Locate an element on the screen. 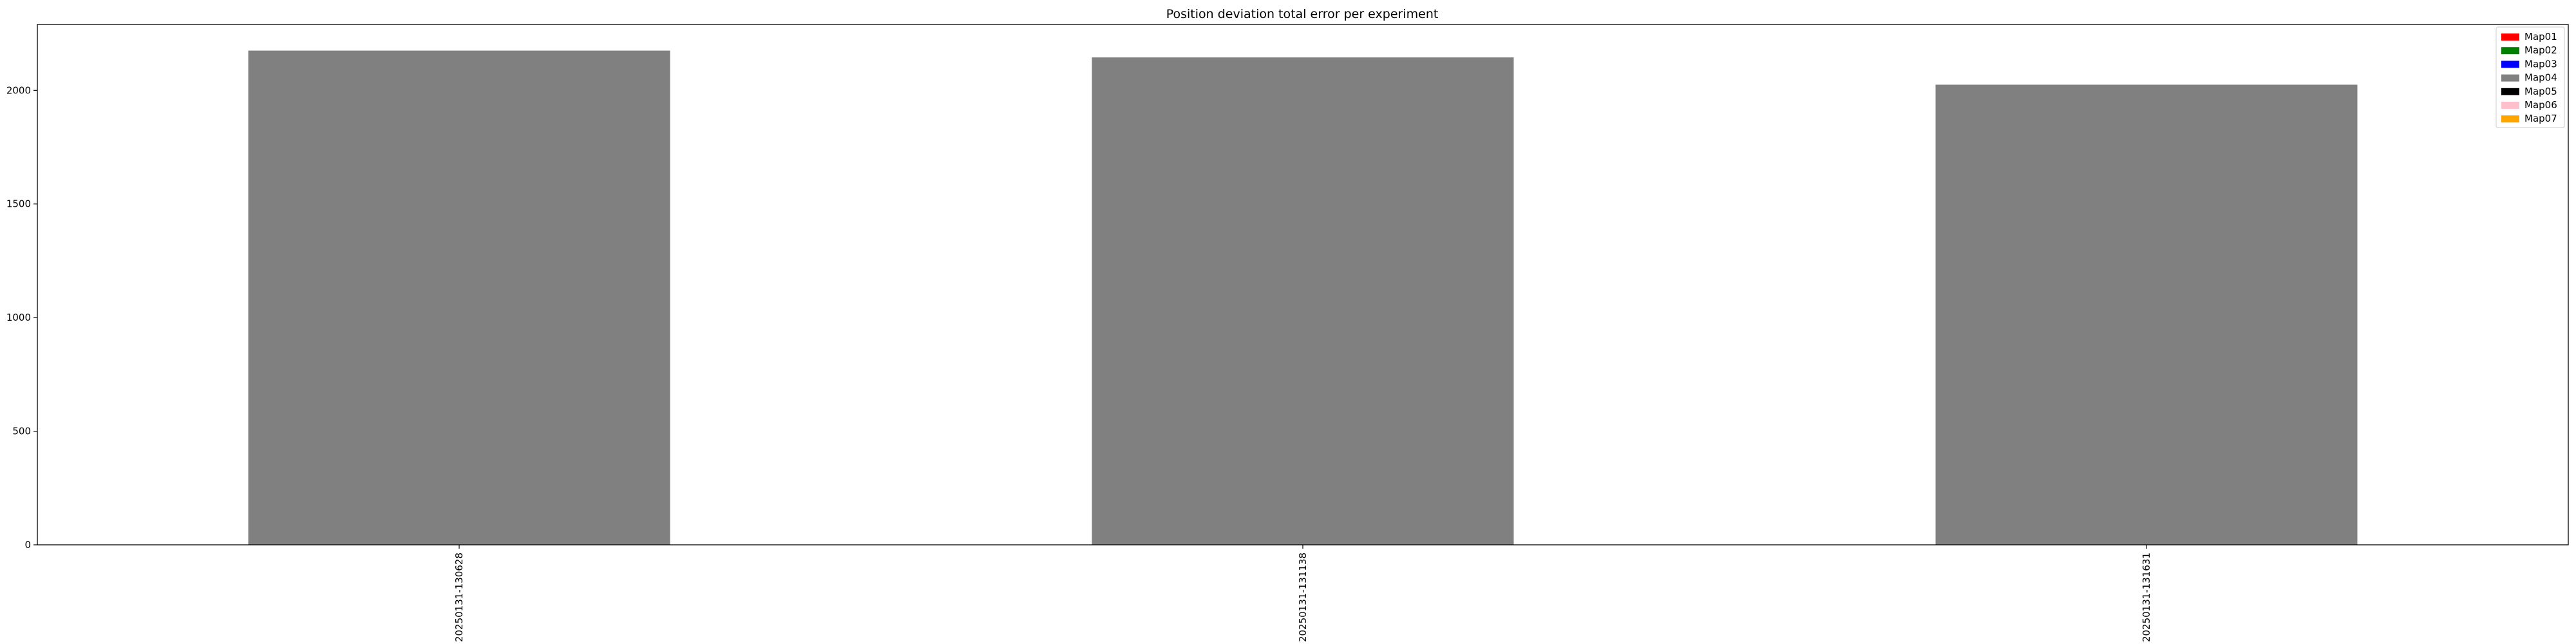 This screenshot has width=2576, height=644. legend-label: Map04 is located at coordinates (2540, 78).